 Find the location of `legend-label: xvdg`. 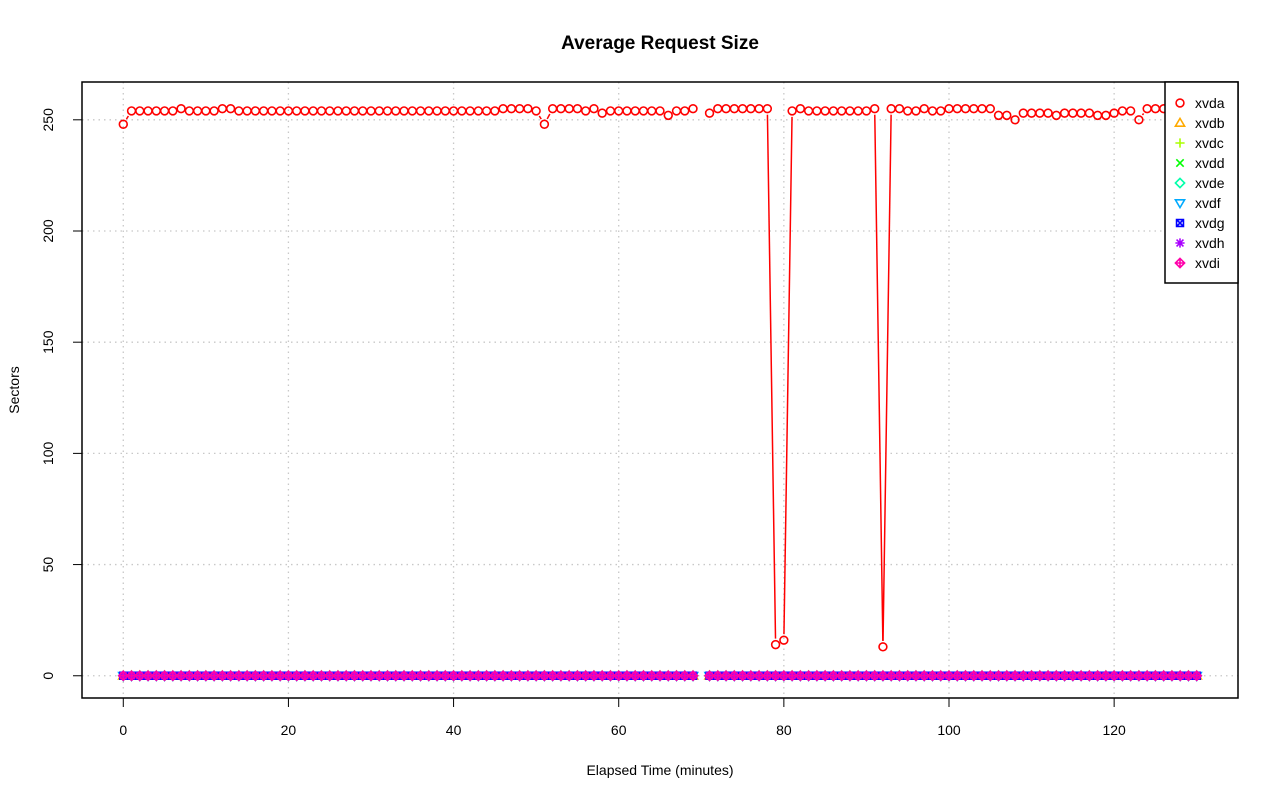

legend-label: xvdg is located at coordinates (1210, 223).